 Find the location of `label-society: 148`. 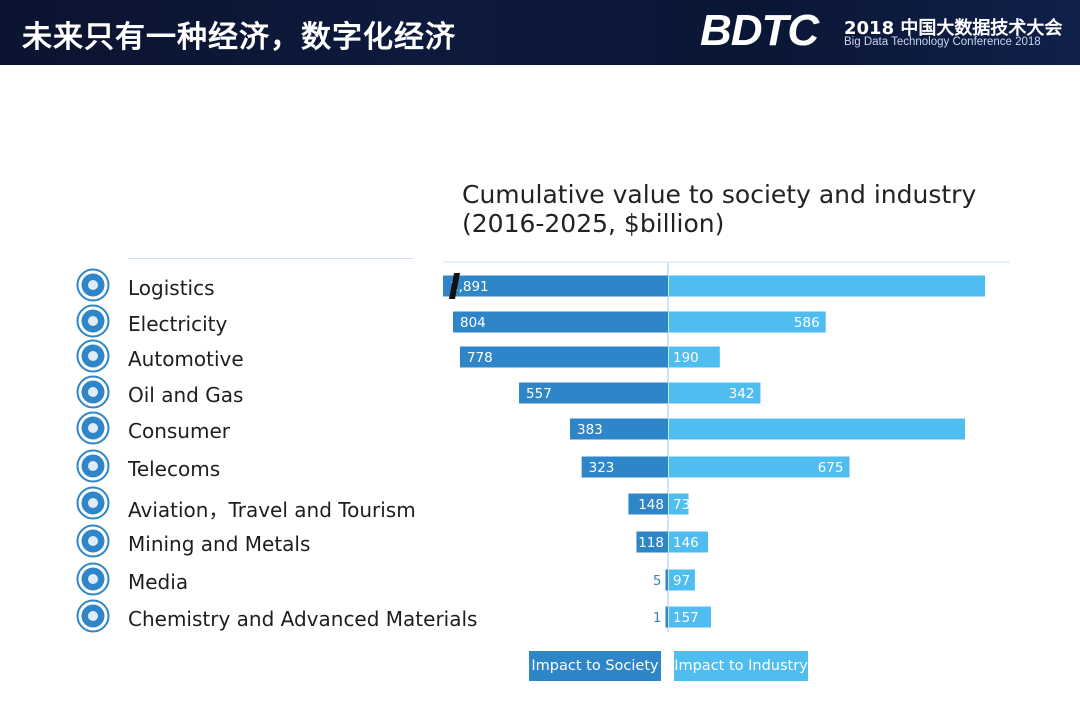

label-society: 148 is located at coordinates (651, 505).